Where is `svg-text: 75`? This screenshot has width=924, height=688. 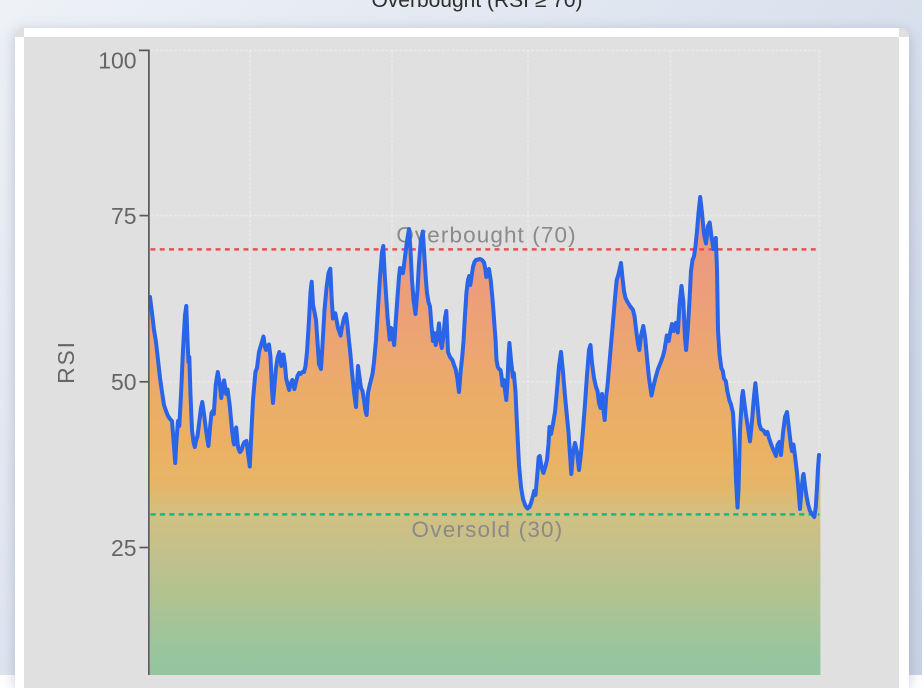 svg-text: 75 is located at coordinates (124, 216).